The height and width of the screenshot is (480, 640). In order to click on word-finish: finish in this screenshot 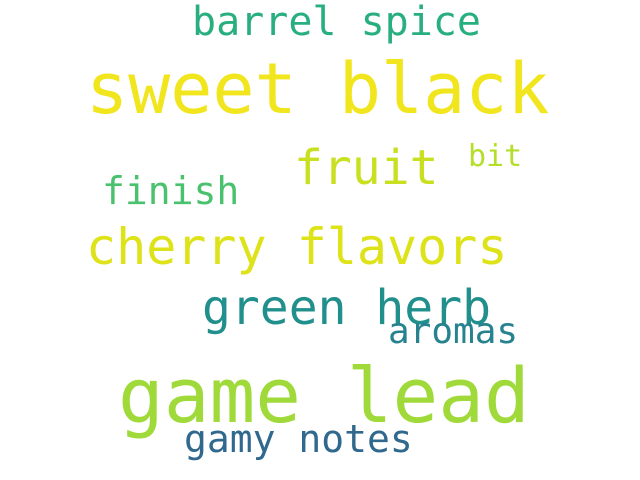, I will do `click(171, 191)`.